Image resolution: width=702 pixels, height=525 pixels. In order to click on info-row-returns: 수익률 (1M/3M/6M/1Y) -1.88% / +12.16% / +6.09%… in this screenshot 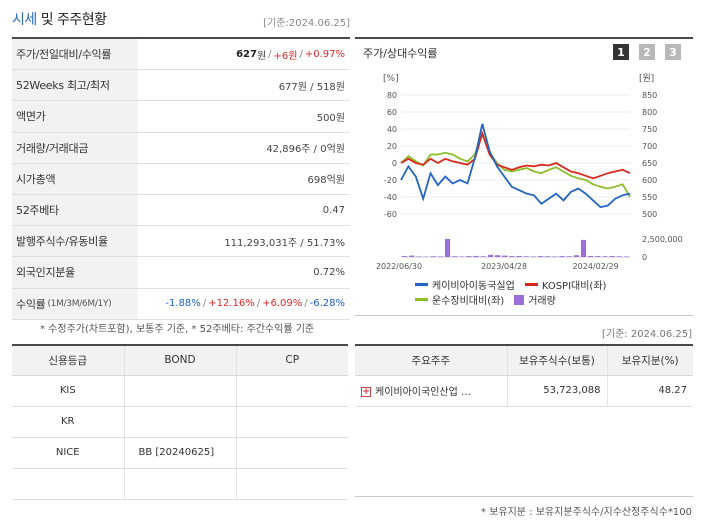, I will do `click(181, 304)`.